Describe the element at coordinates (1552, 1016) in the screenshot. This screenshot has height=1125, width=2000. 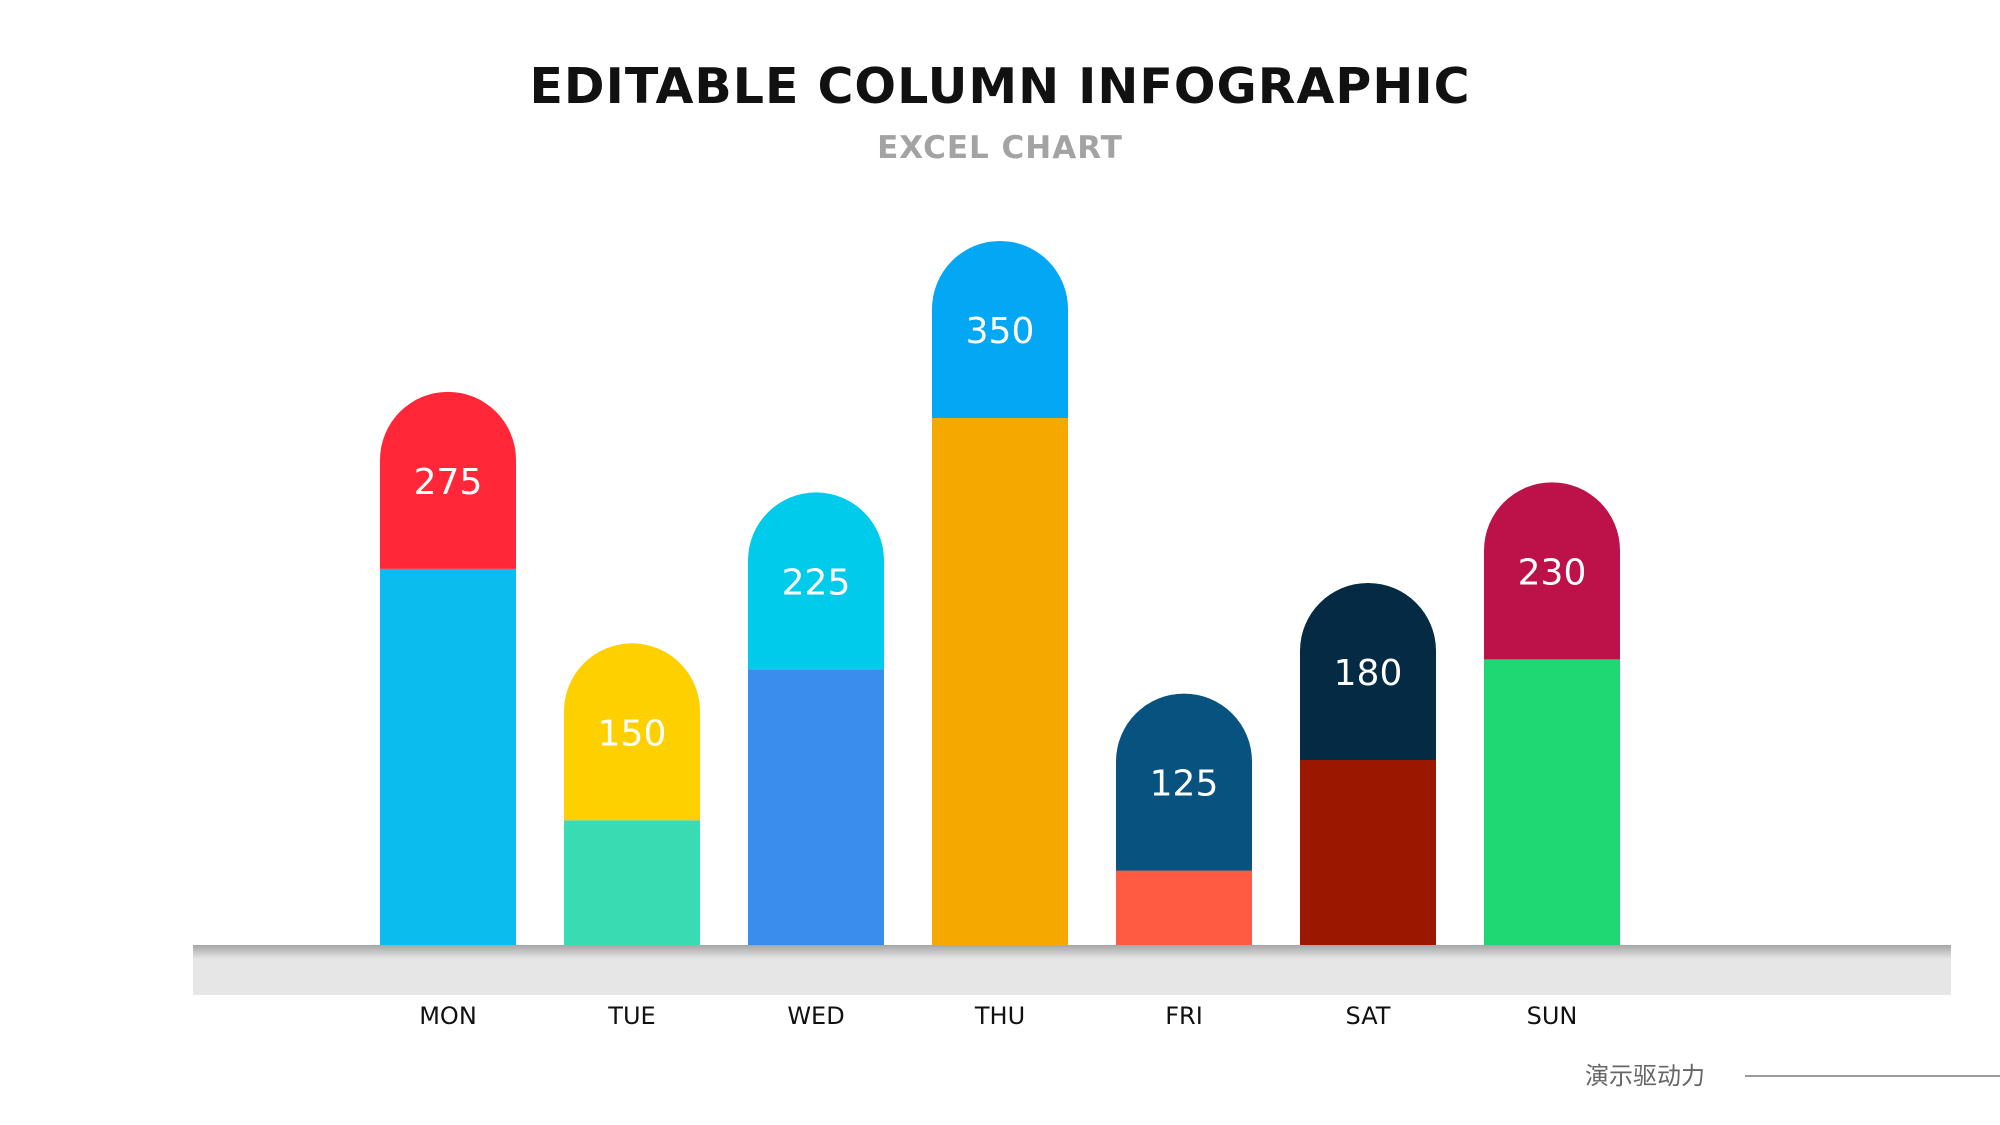
I see `category-label-sun: SUN` at that location.